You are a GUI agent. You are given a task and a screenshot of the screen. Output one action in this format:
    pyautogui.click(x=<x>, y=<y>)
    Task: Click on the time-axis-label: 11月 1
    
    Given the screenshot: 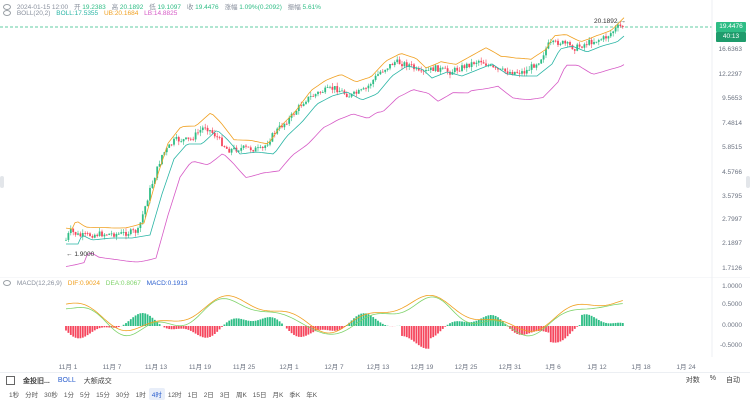 What is the action you would take?
    pyautogui.click(x=68, y=366)
    